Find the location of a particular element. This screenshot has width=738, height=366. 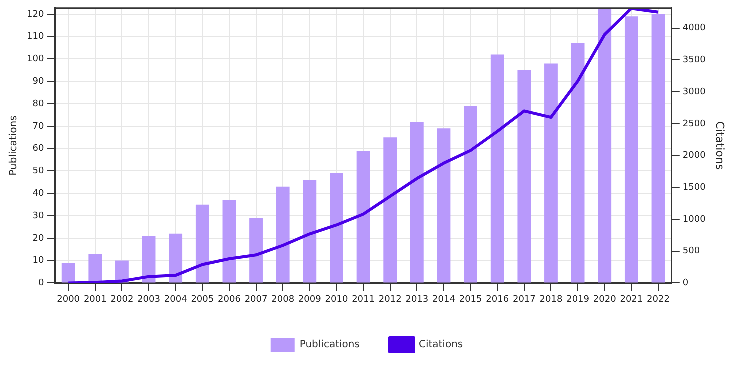

x-tick-label: 2016 is located at coordinates (498, 299).